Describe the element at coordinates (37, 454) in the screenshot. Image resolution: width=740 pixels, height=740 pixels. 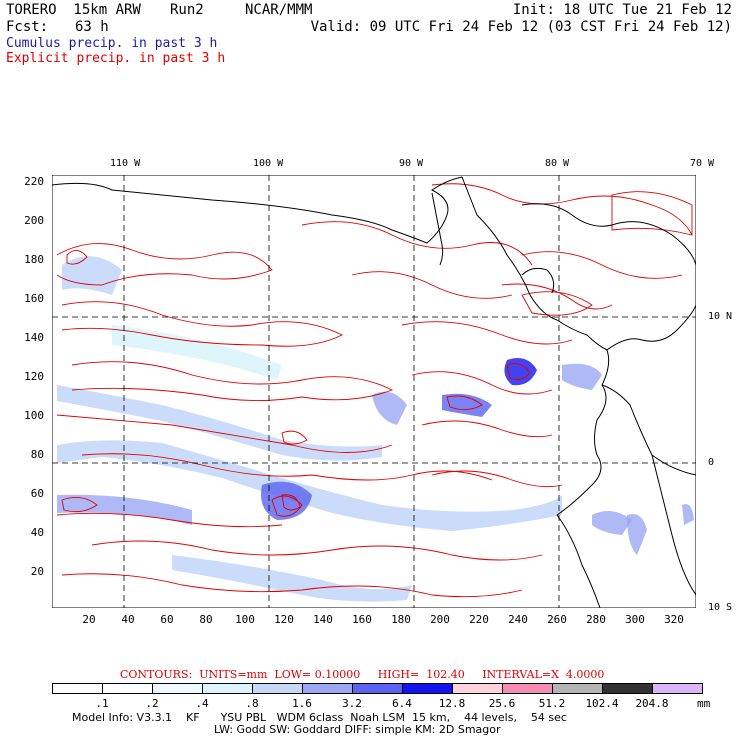
I see `y-tick: 80` at that location.